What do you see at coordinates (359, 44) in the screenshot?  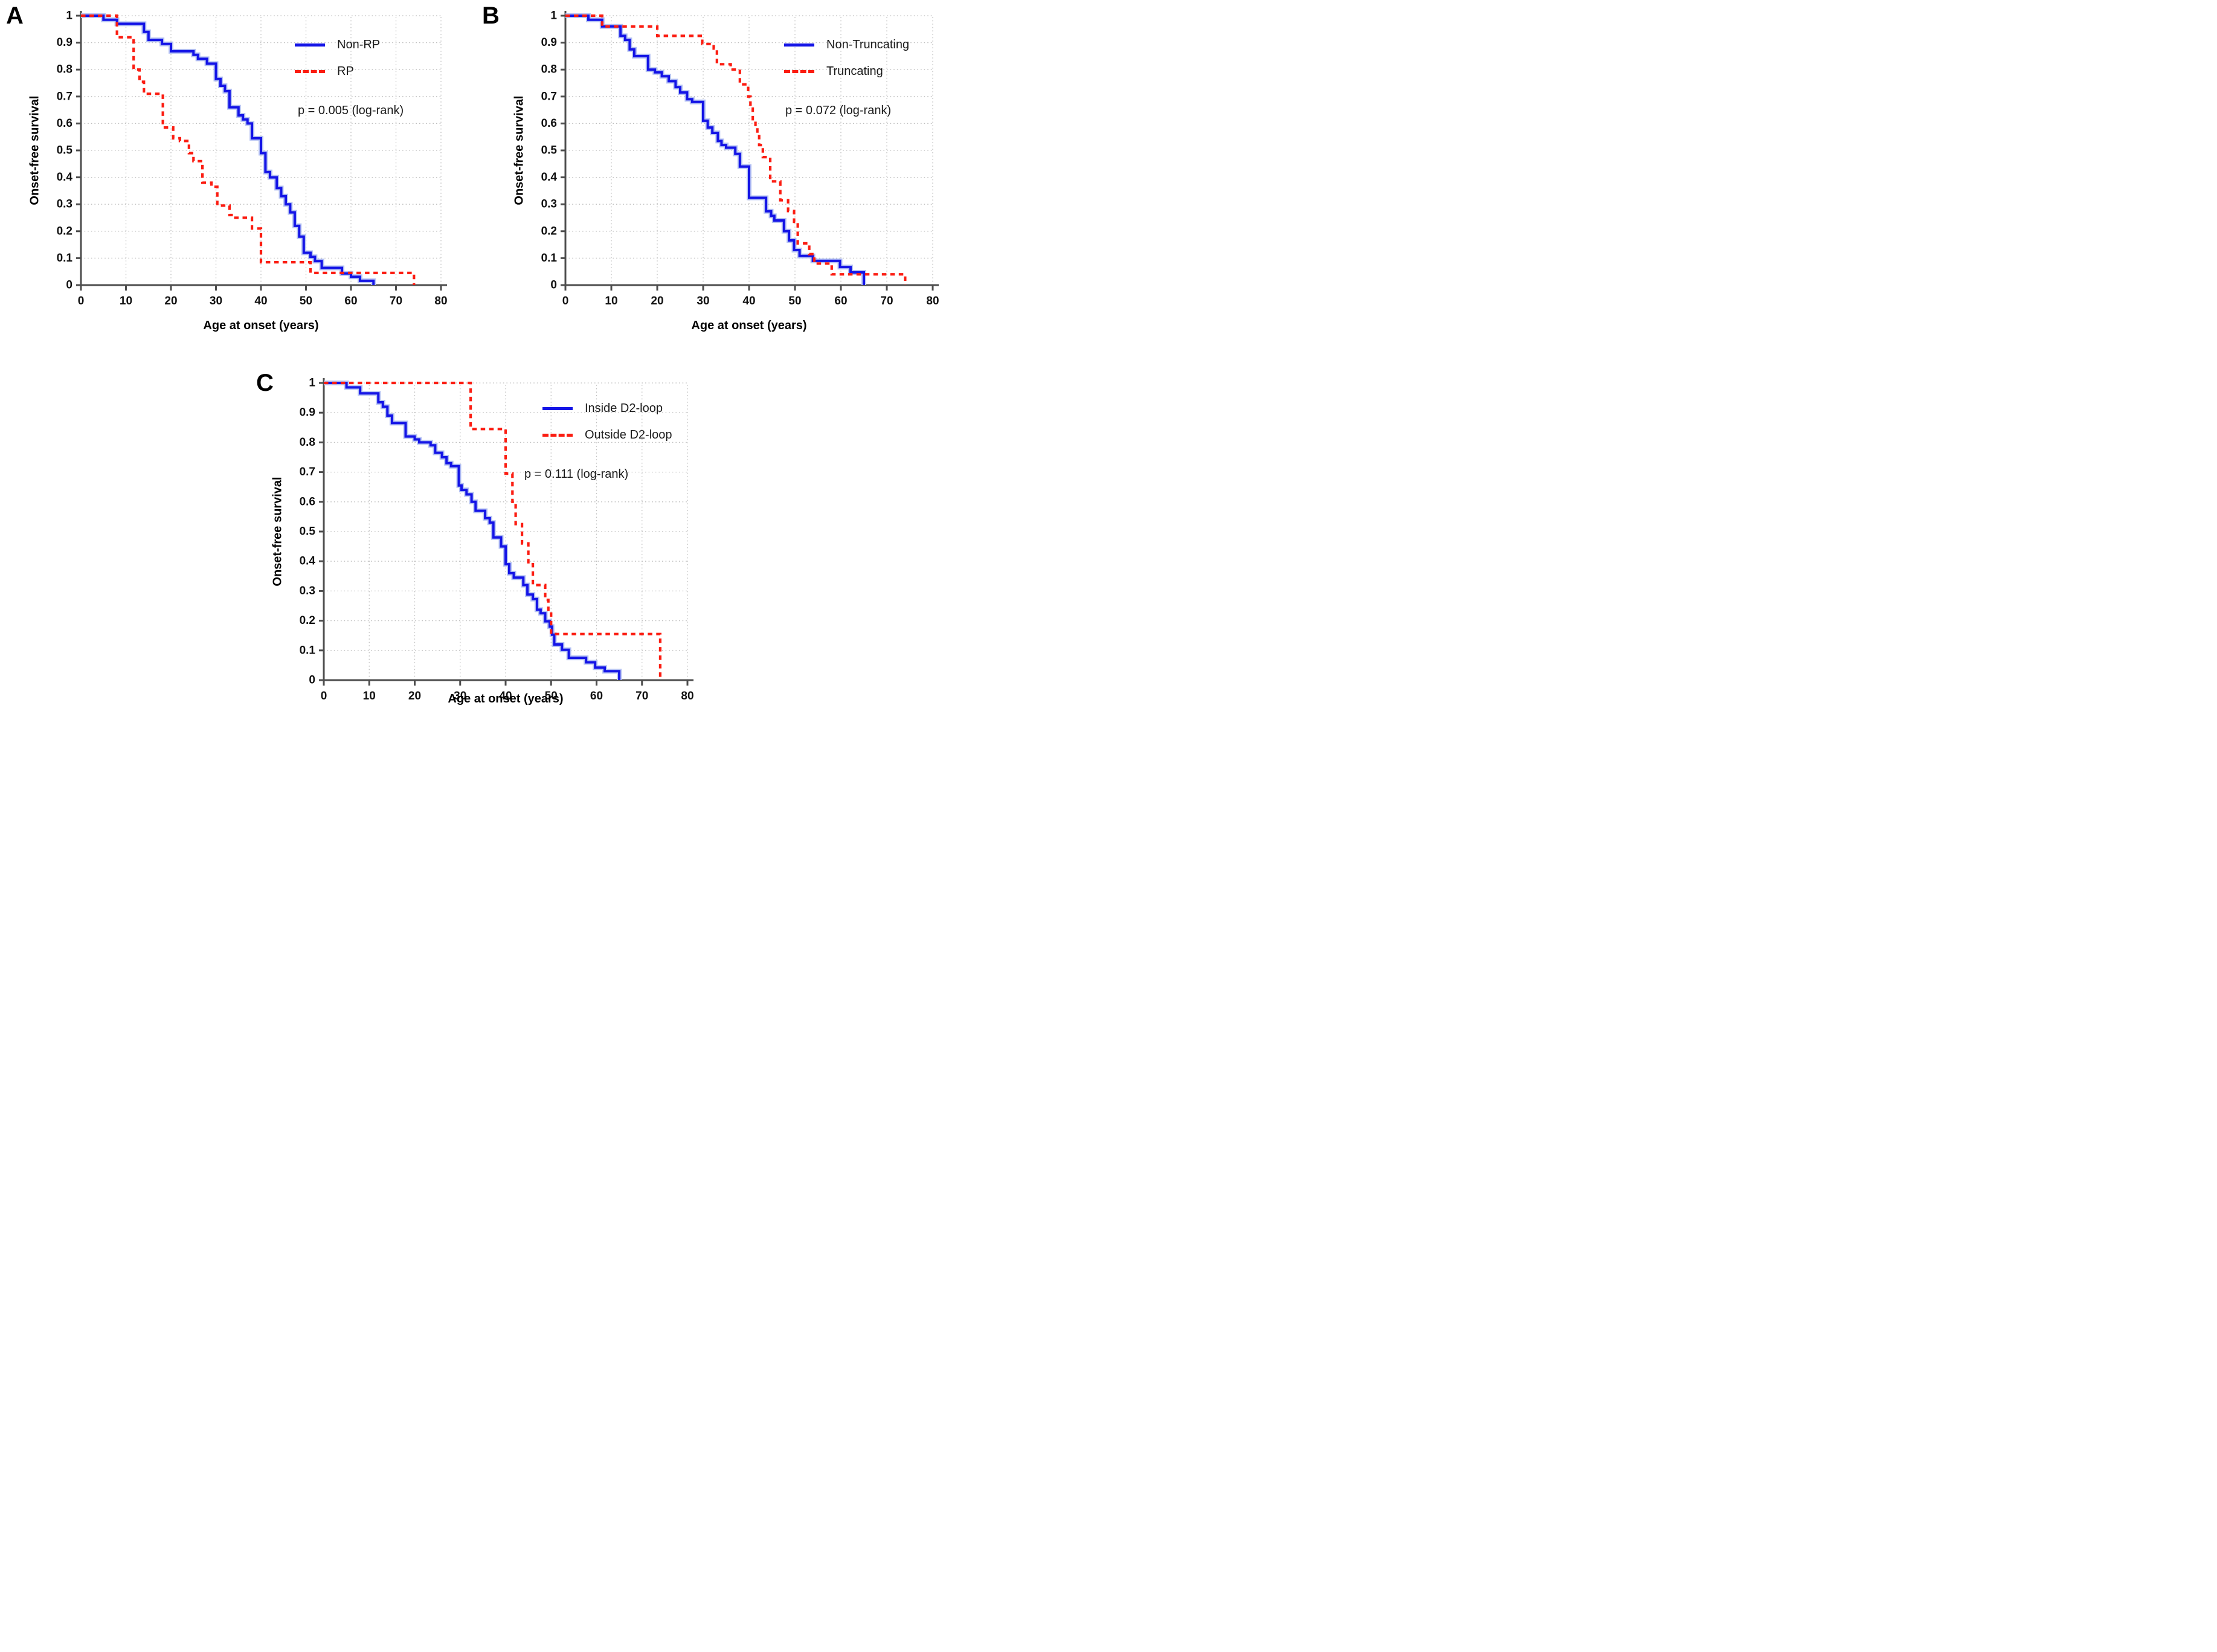 I see `legend-label: Non-RP` at bounding box center [359, 44].